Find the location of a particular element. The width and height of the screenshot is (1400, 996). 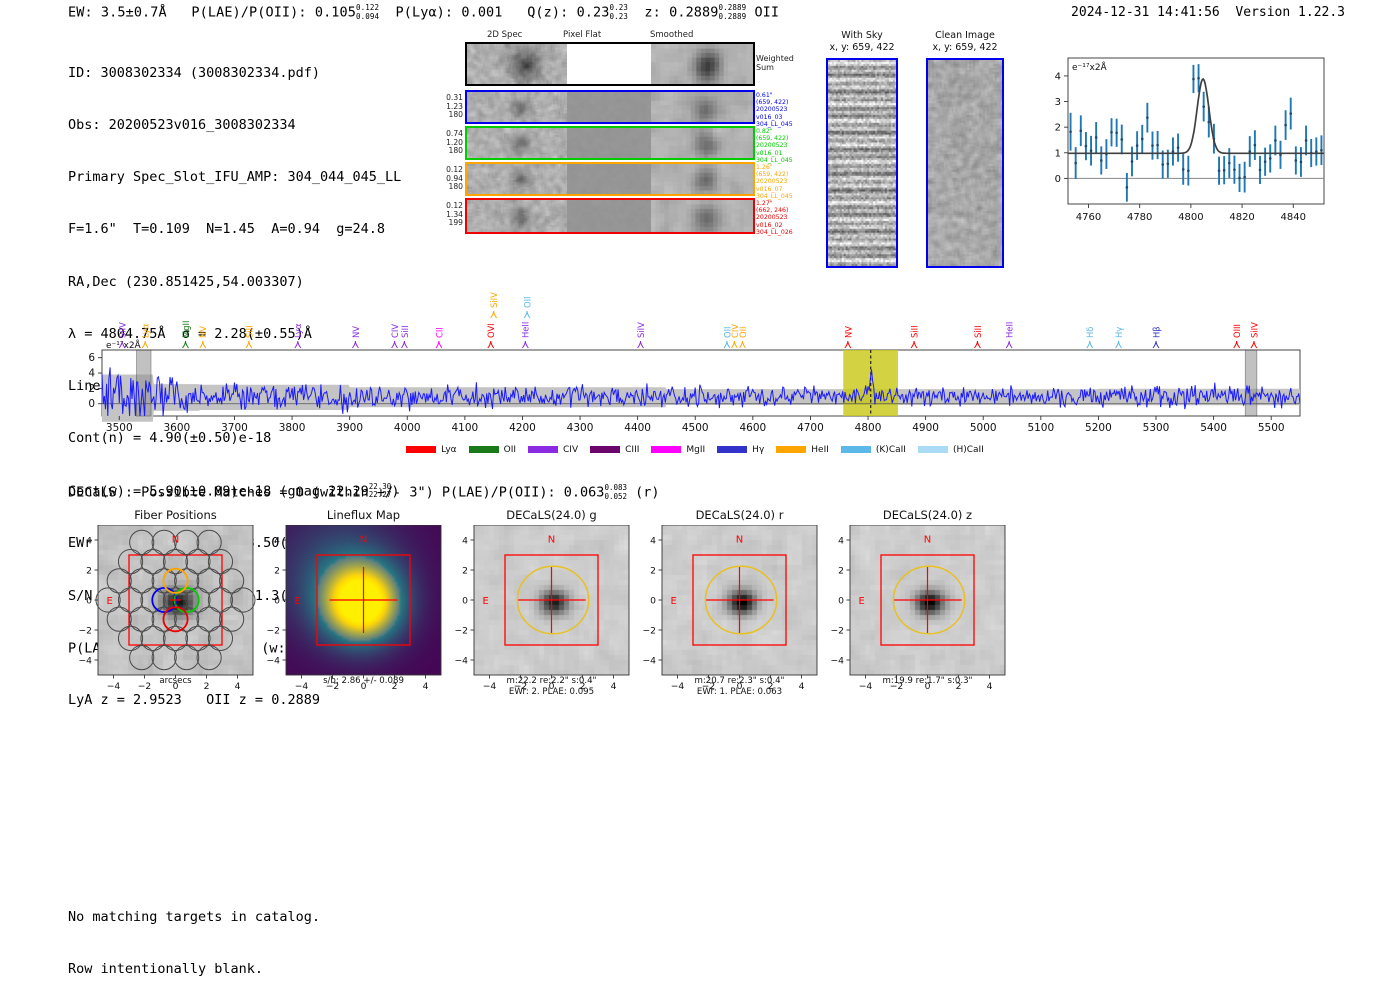

strip-meta-4: 304_LL_026 is located at coordinates (774, 232).